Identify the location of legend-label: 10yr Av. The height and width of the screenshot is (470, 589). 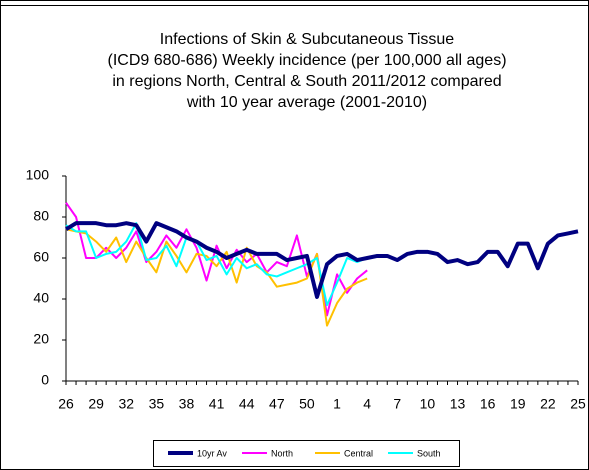
(212, 453).